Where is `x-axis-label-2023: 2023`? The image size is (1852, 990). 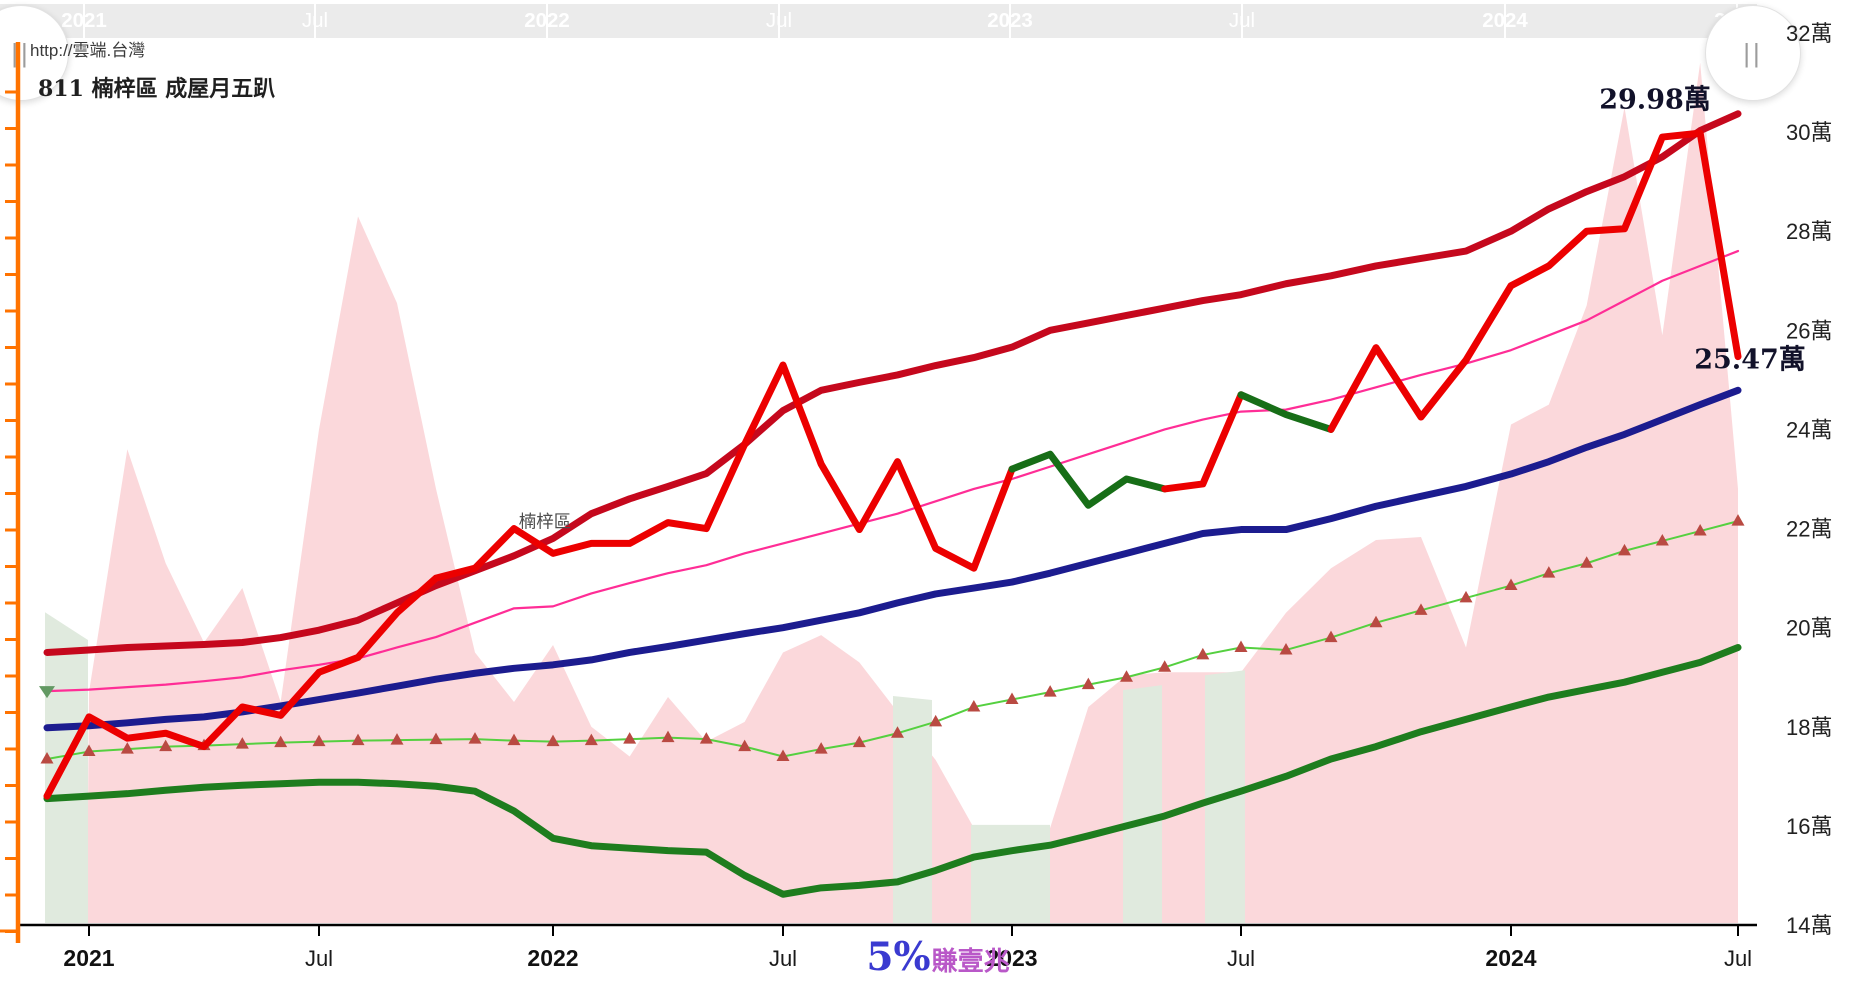
x-axis-label-2023: 2023 is located at coordinates (1011, 958).